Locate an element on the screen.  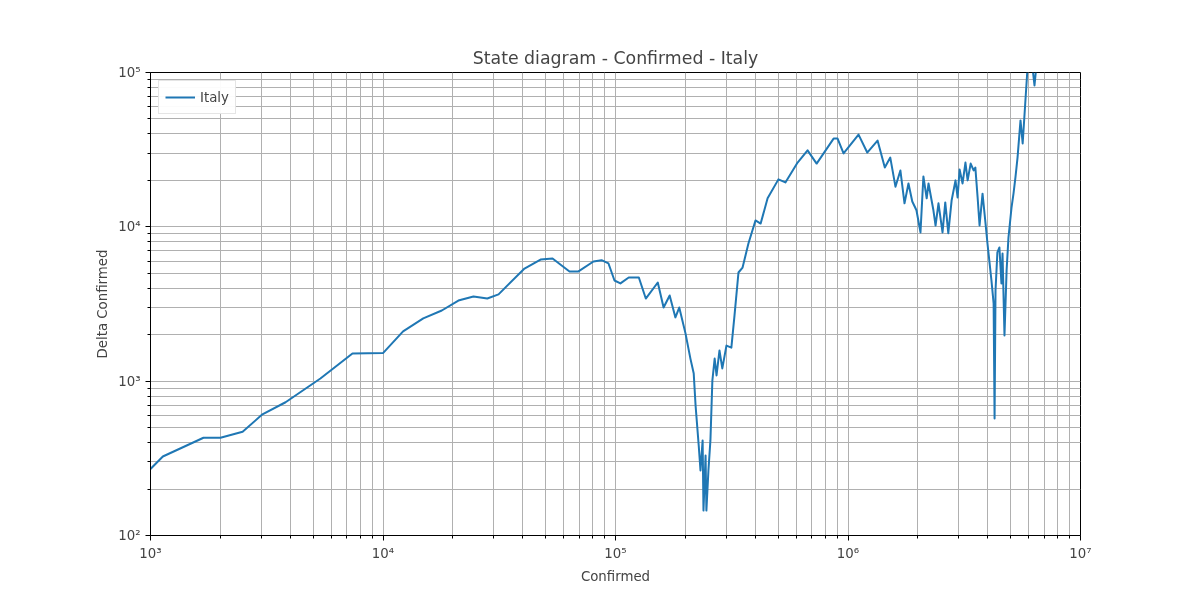
y-tick-label: 10³ is located at coordinates (129, 381).